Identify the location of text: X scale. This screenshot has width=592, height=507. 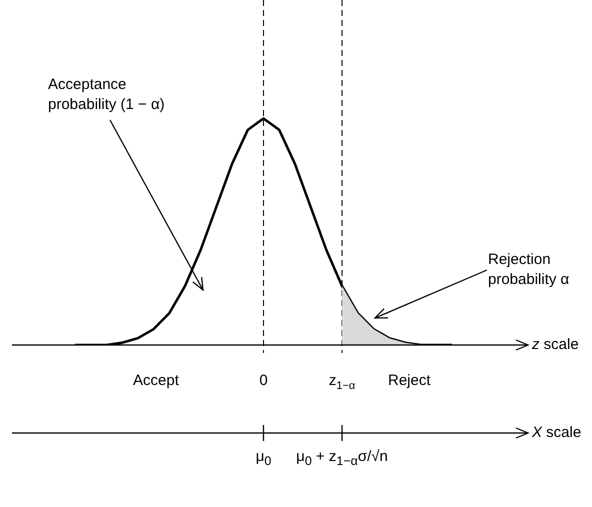
(557, 433).